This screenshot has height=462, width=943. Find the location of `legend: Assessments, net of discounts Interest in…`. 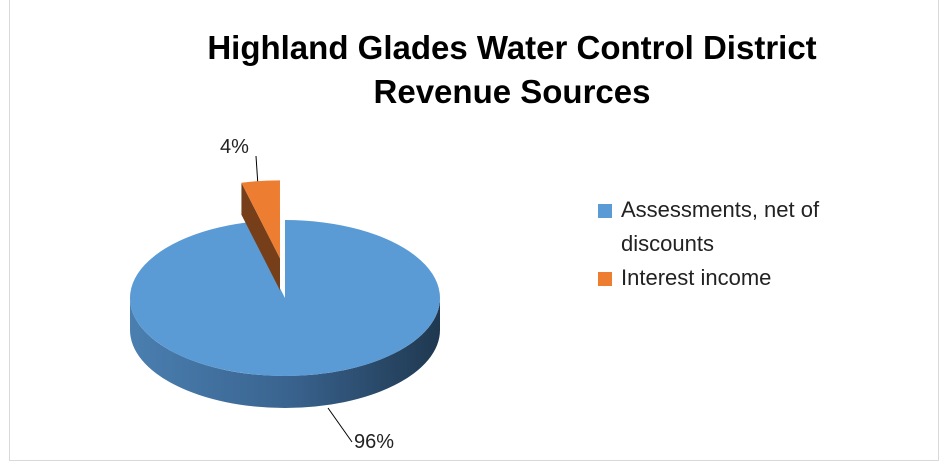

legend: Assessments, net of discounts Interest in… is located at coordinates (738, 244).